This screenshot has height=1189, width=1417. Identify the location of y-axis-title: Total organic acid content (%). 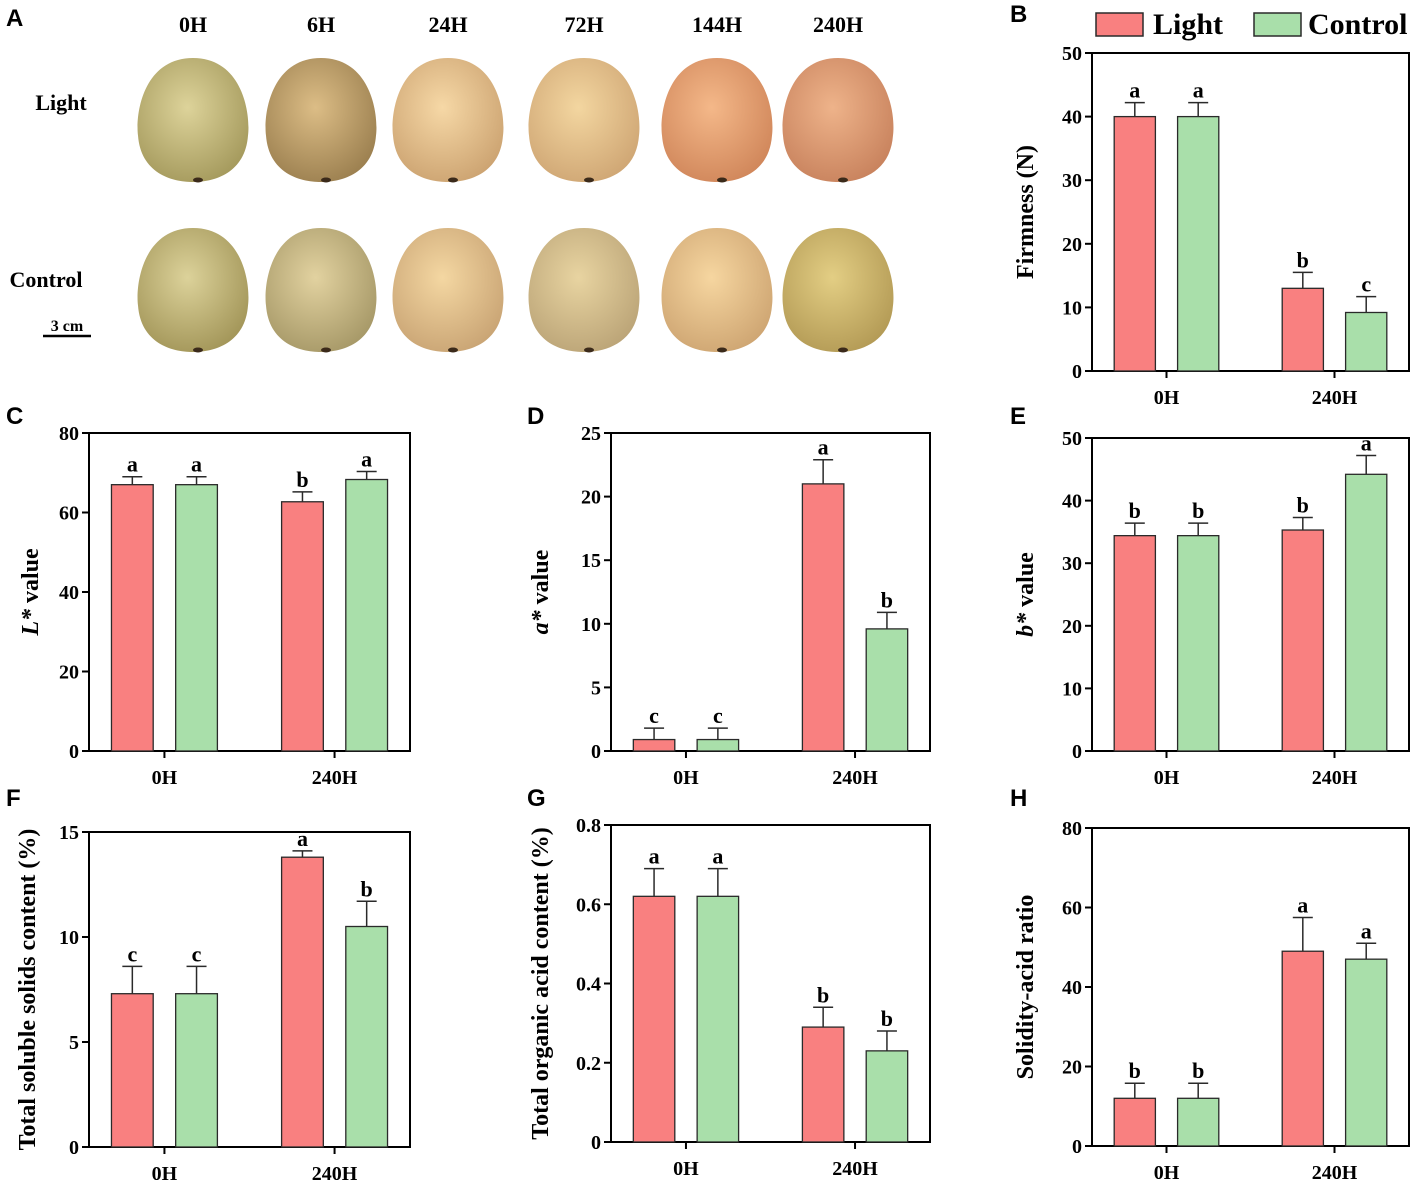
(541, 983).